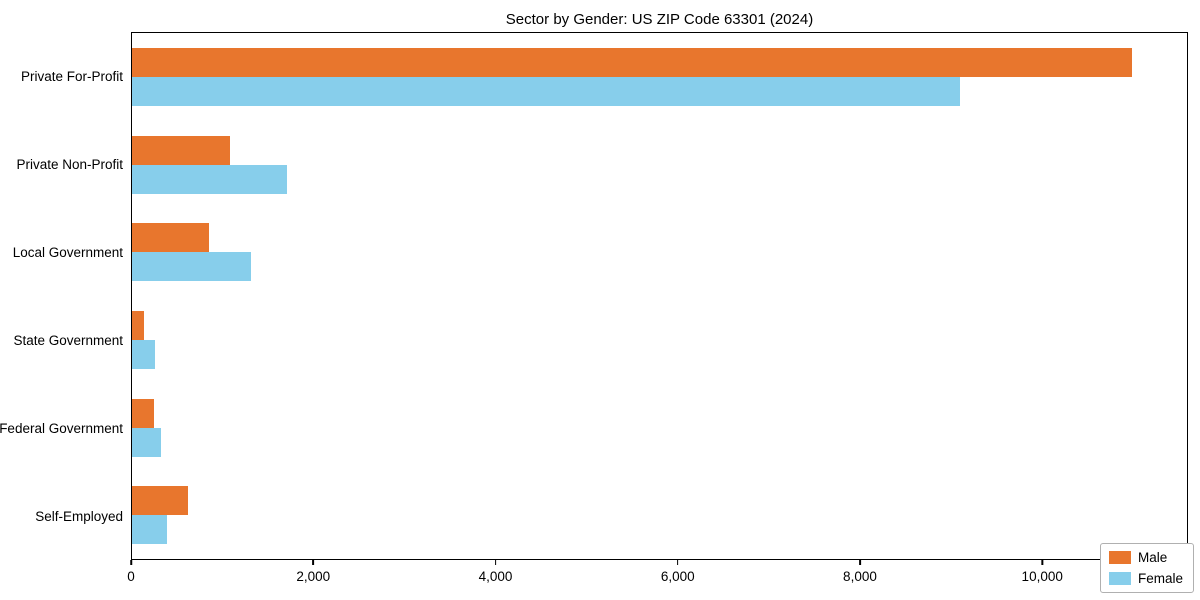 This screenshot has width=1200, height=600. Describe the element at coordinates (67, 252) in the screenshot. I see `y-tick-label: Local Government` at that location.